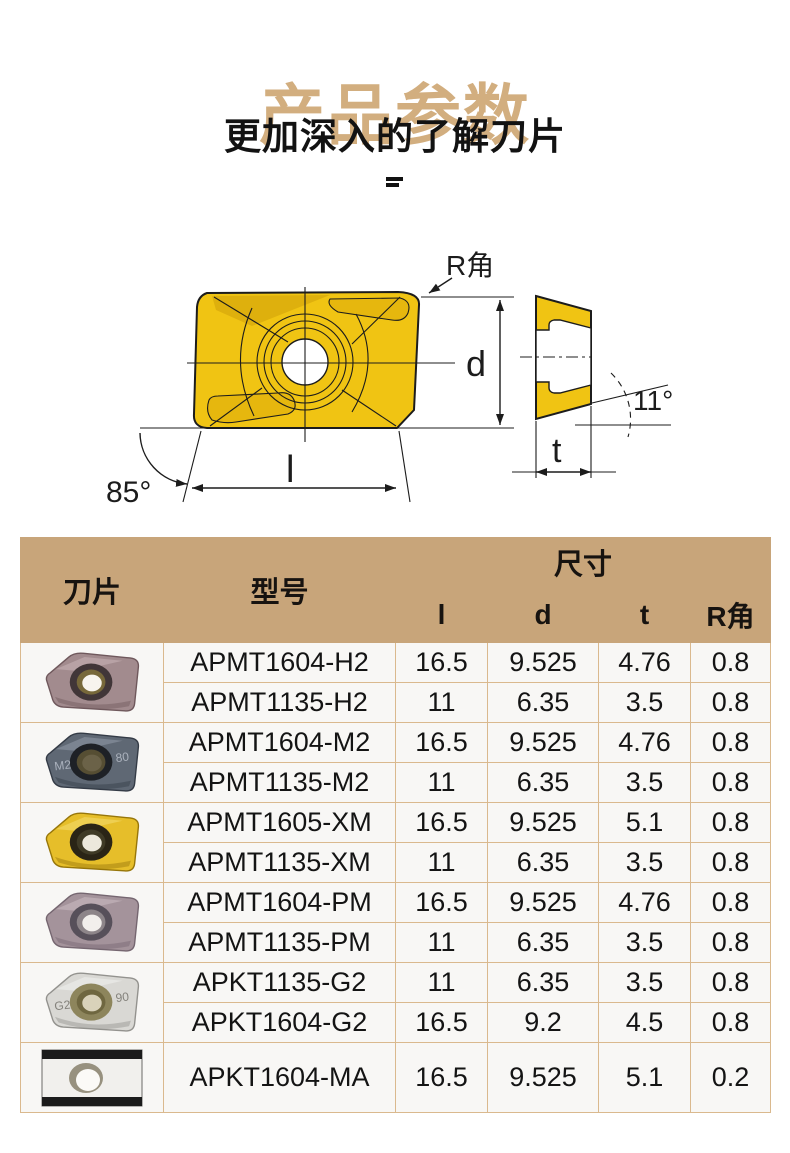 This screenshot has width=790, height=1153. I want to click on header-col-l: l, so click(441, 614).